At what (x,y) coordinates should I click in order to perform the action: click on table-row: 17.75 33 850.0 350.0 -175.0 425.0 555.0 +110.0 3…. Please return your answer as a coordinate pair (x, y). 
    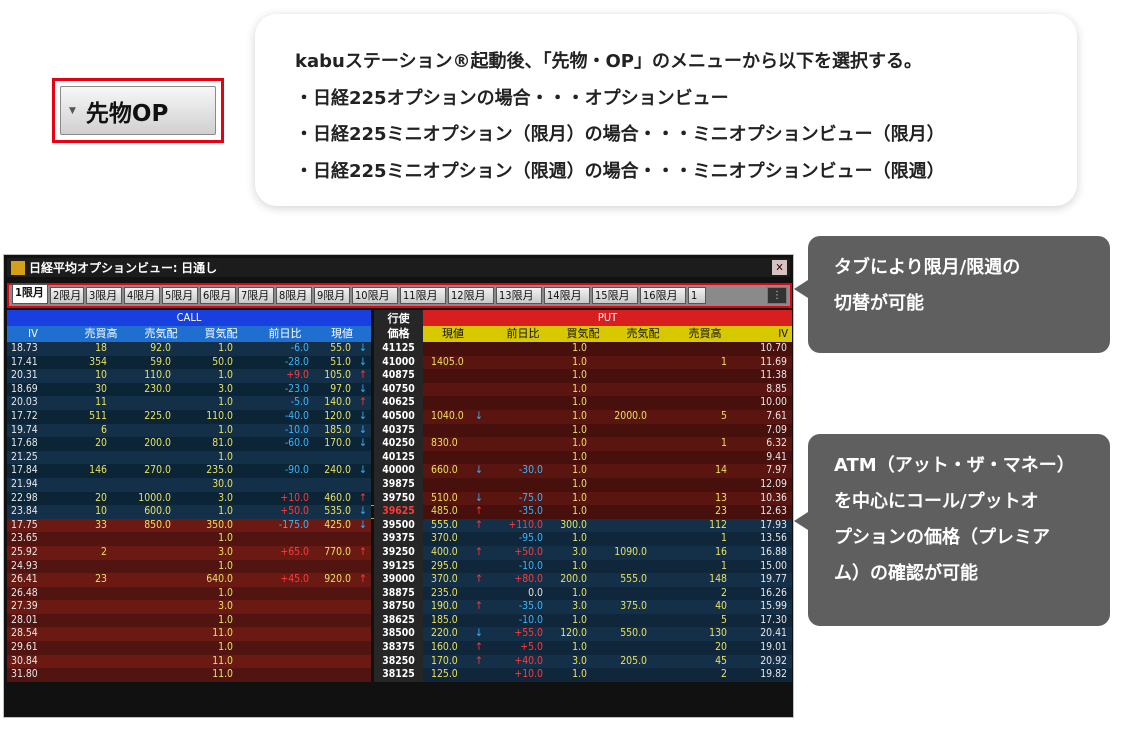
    Looking at the image, I should click on (399, 525).